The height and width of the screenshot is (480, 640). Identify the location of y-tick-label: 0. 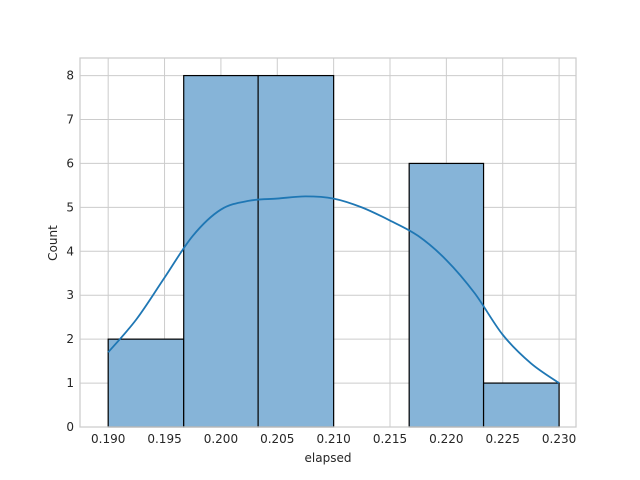
(70, 427).